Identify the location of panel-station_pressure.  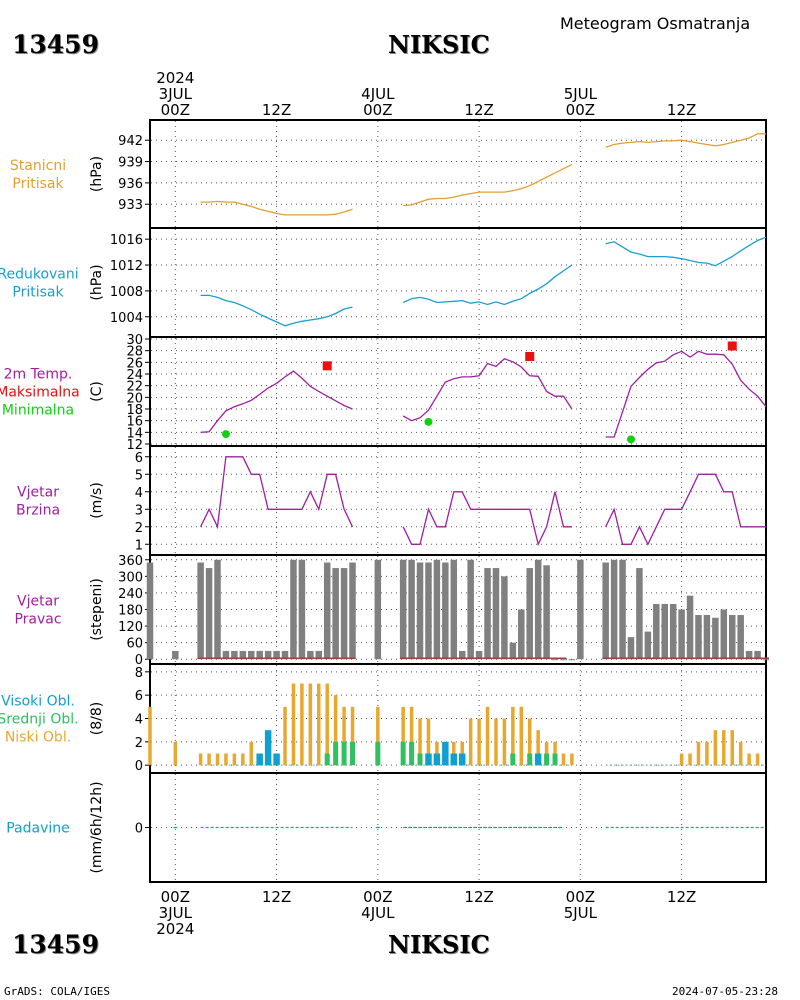
(456, 174).